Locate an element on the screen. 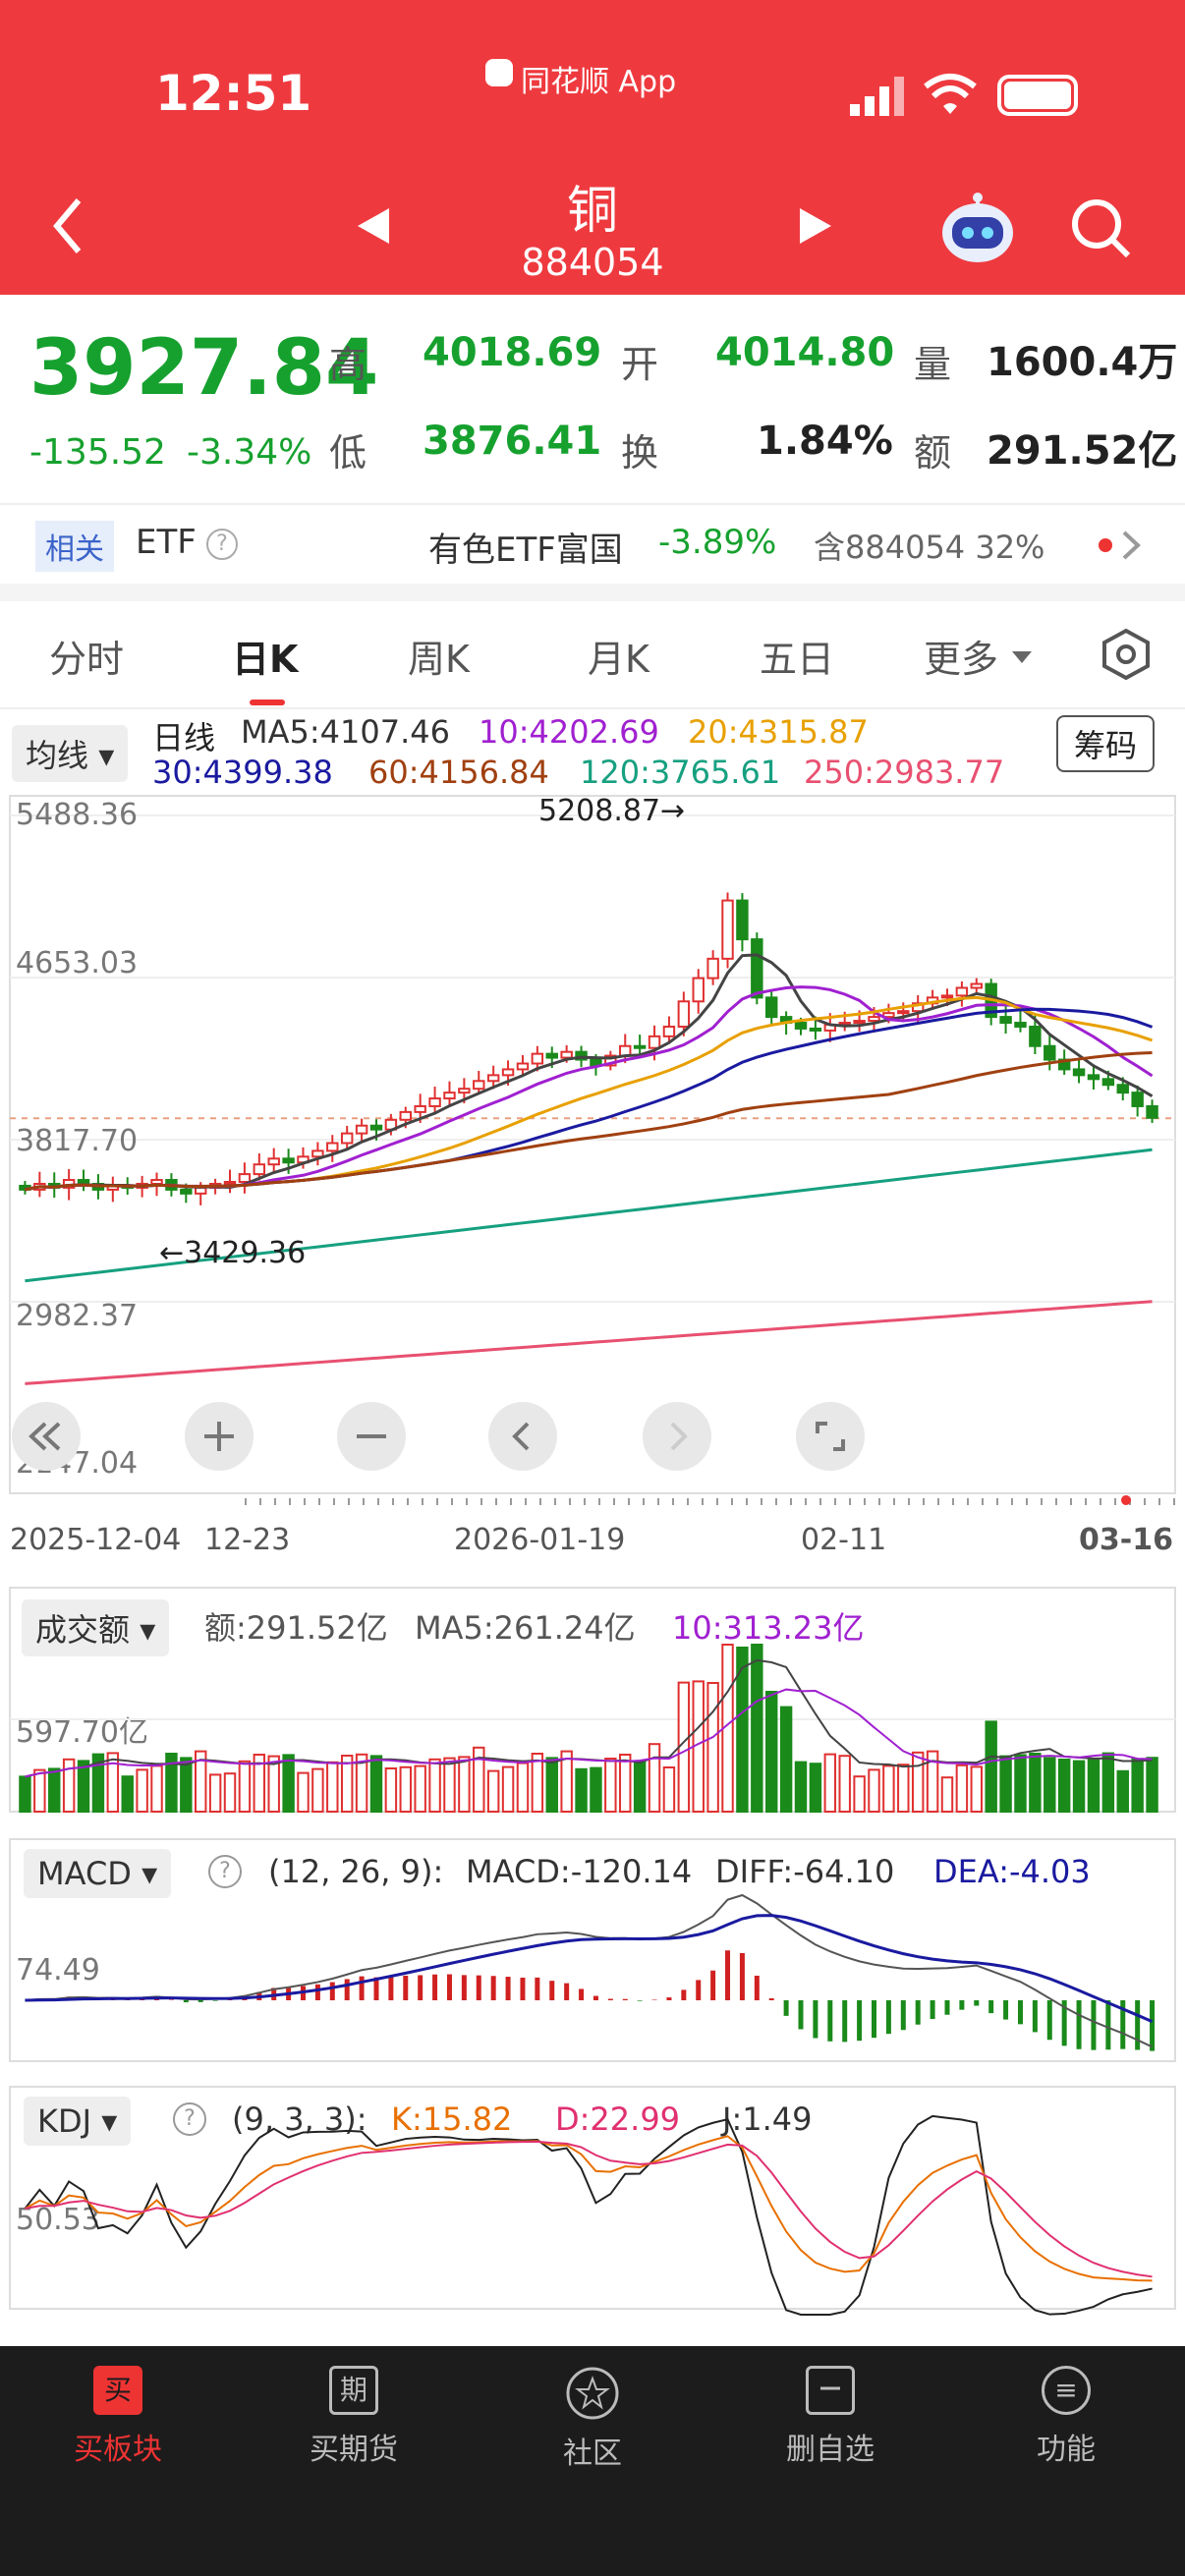 The width and height of the screenshot is (1185, 2576). etf-name: 有色ETF富国 is located at coordinates (526, 550).